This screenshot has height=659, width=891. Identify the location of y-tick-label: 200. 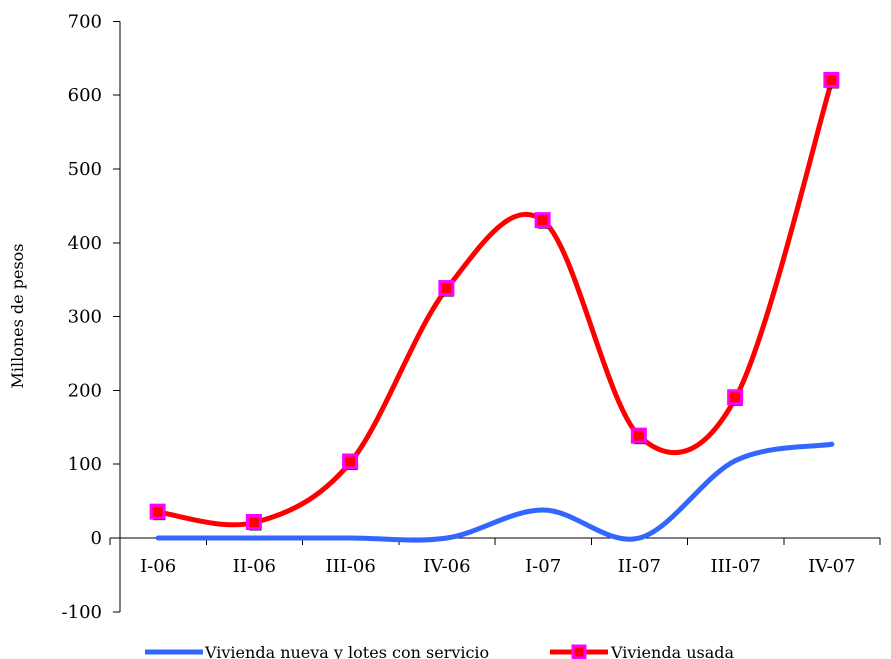
(85, 390).